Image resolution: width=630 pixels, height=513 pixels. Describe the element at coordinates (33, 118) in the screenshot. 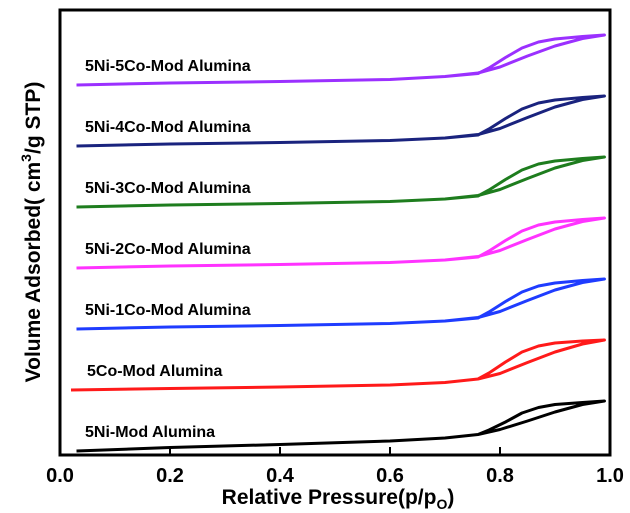

I see `y-axis-title-end: /g STP)` at that location.